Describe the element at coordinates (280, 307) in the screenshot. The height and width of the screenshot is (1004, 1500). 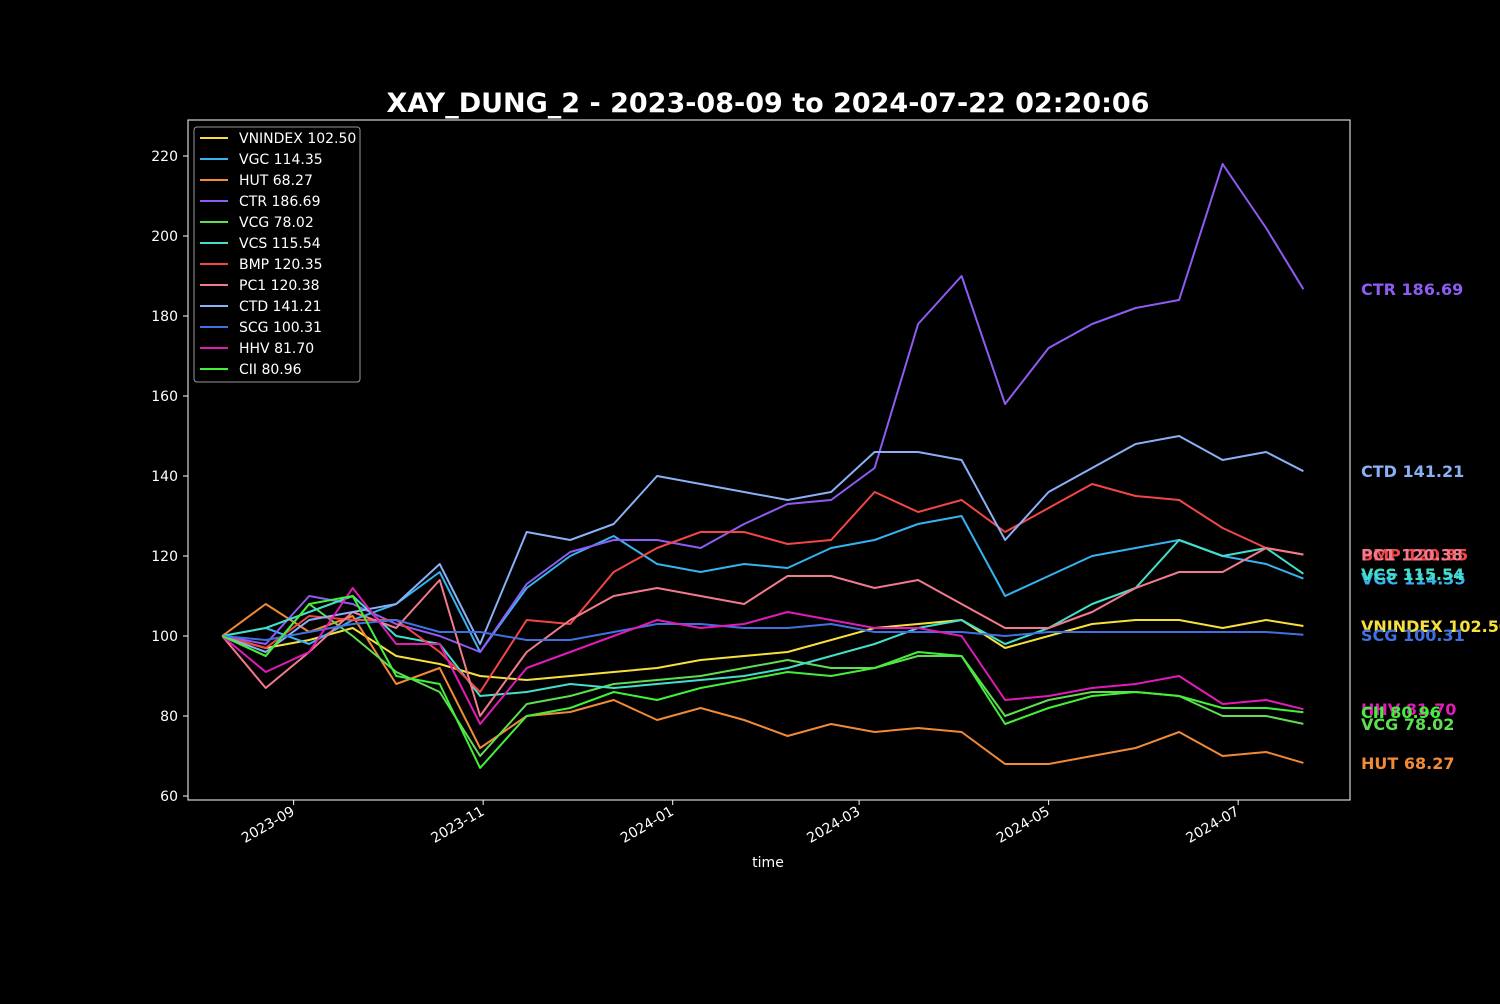
I see `legend-label-ctd: CTD 141.21` at that location.